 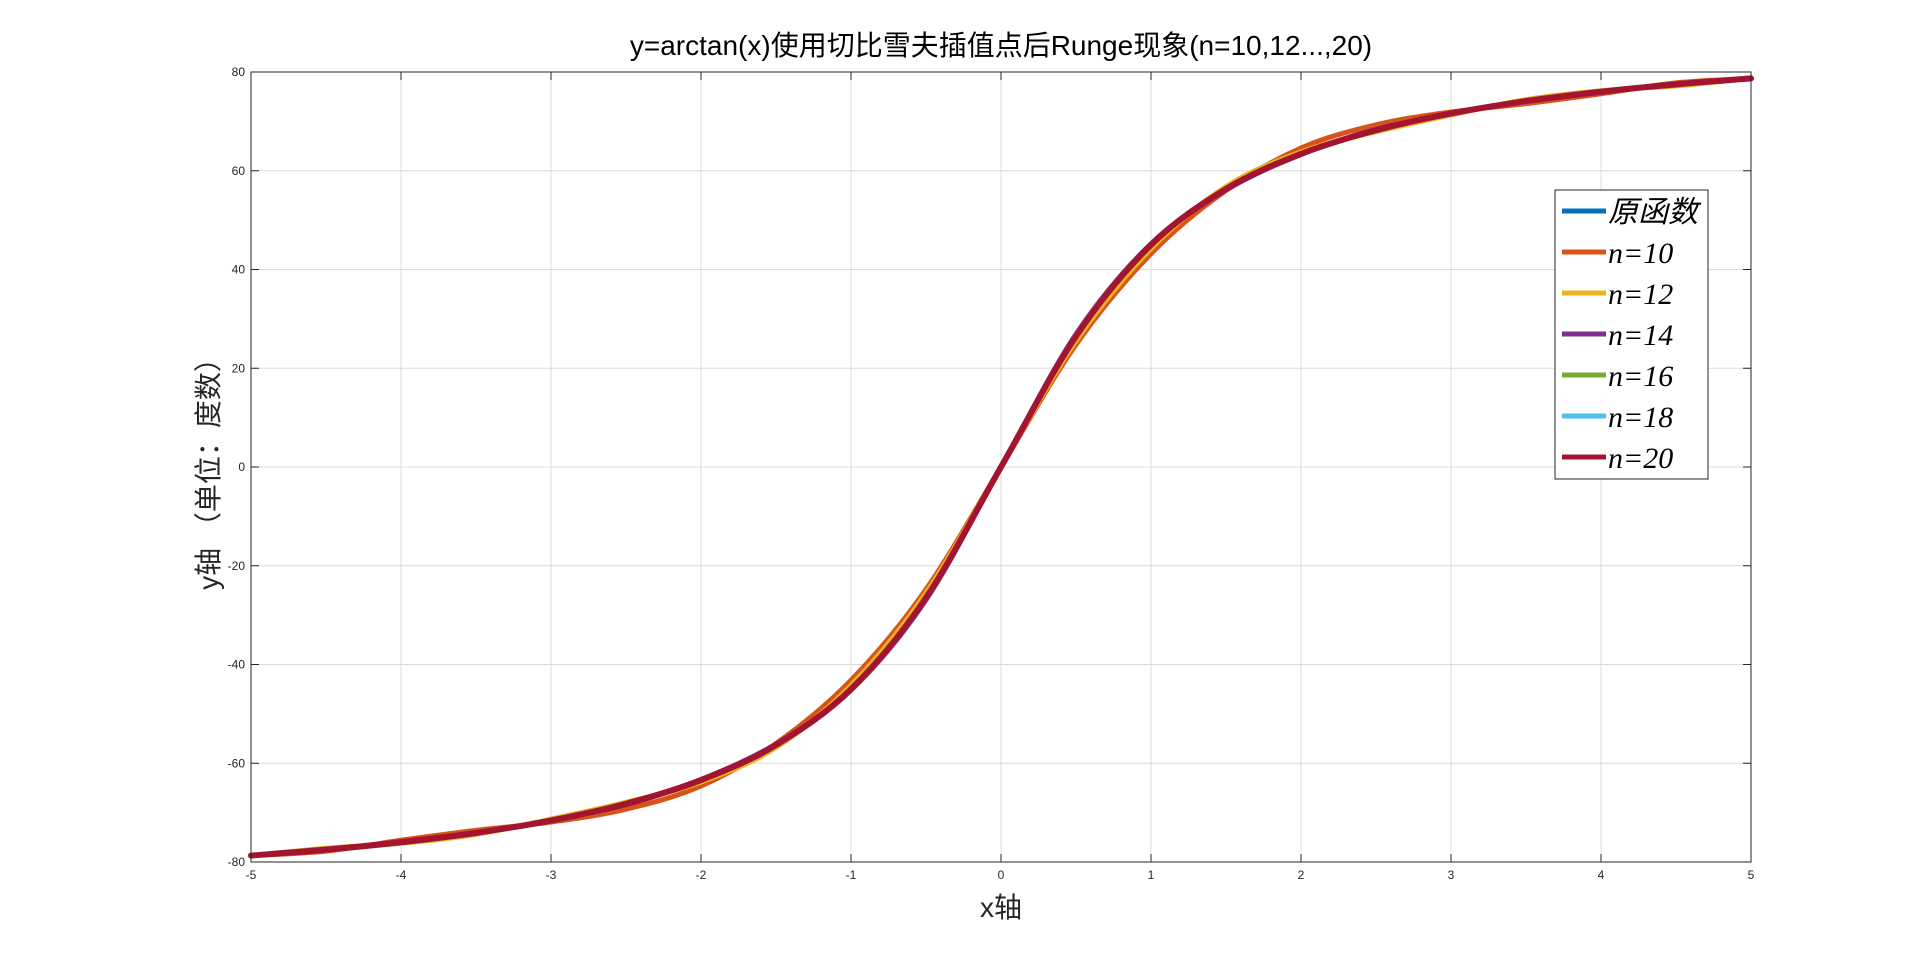 What do you see at coordinates (237, 665) in the screenshot?
I see `y-tick-label: -40` at bounding box center [237, 665].